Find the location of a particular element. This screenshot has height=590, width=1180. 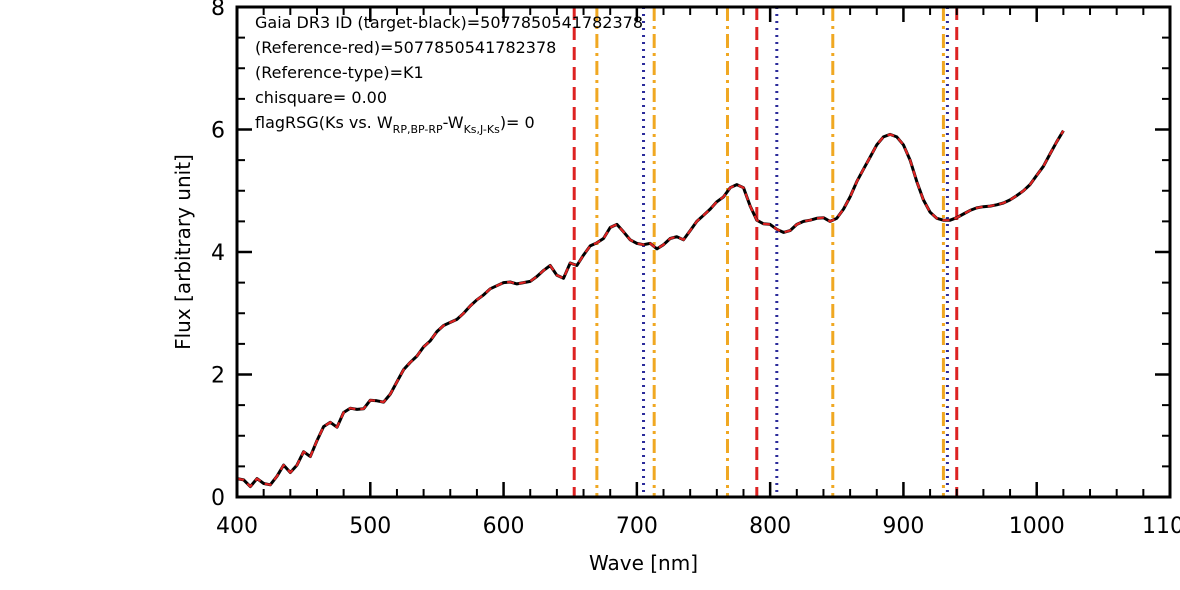

annotation-flag-rsg: flagRSG(Ks vs. WRP,BP-RP-WKs,J-Ks)= 0 is located at coordinates (395, 124).